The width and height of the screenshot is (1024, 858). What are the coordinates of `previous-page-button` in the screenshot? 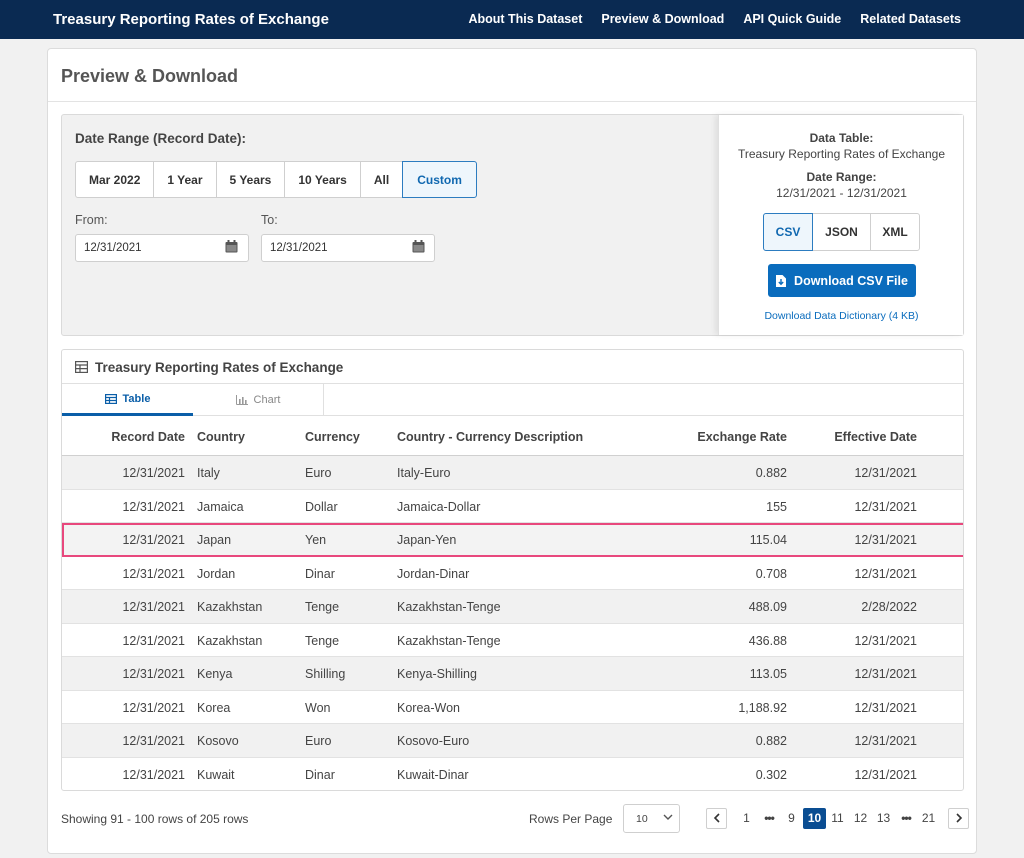 It's located at (716, 818).